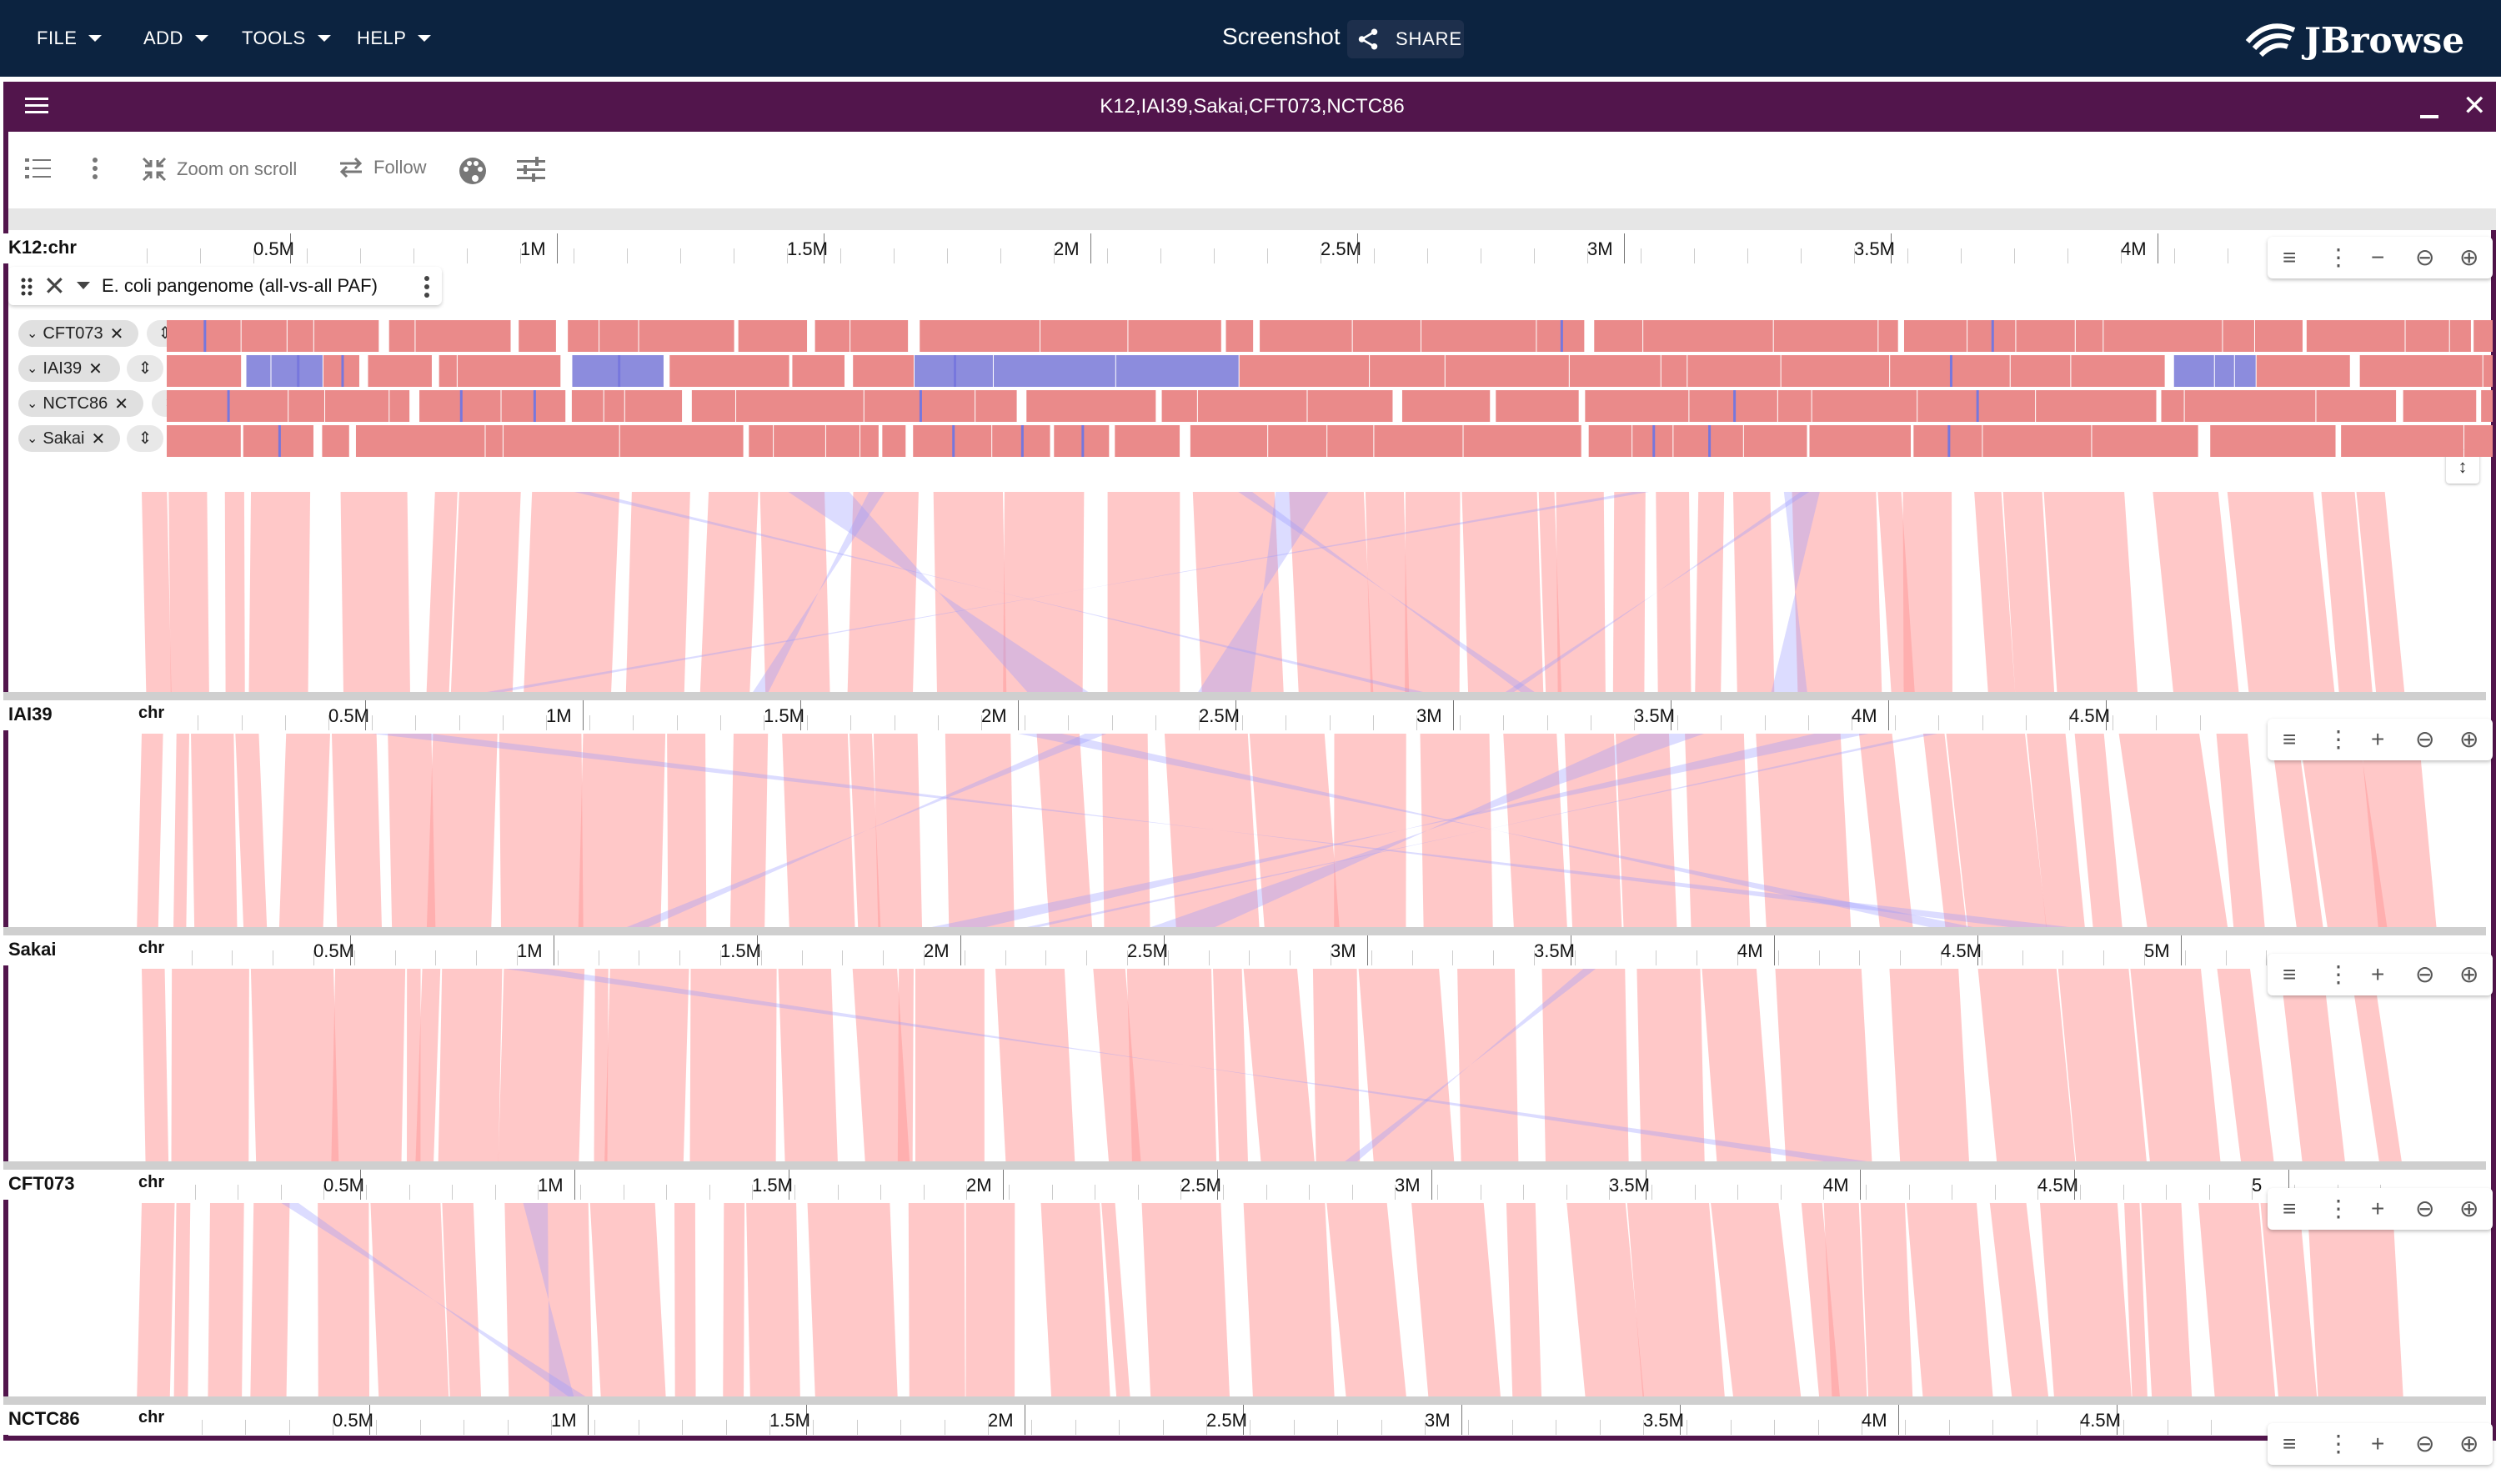 This screenshot has width=2501, height=1484. Describe the element at coordinates (427, 286) in the screenshot. I see `track-menu-icon` at that location.